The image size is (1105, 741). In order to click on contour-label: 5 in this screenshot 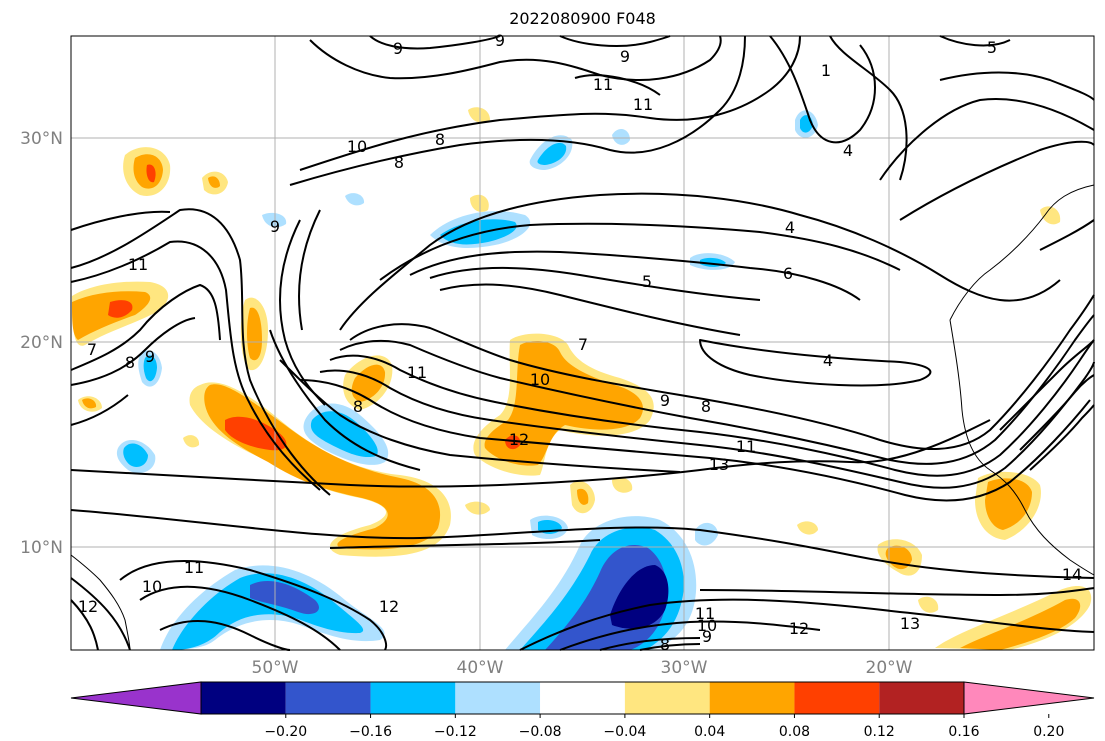, I will do `click(647, 281)`.